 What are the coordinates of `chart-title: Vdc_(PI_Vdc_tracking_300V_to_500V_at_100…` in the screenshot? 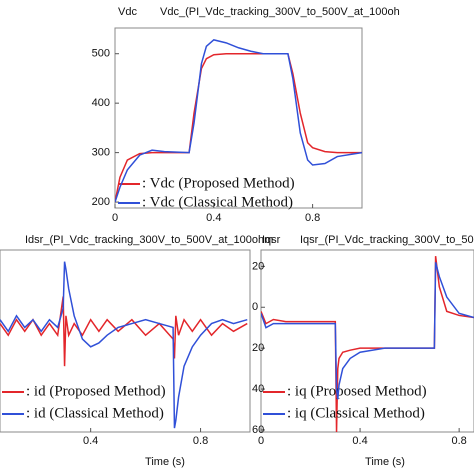 It's located at (280, 12).